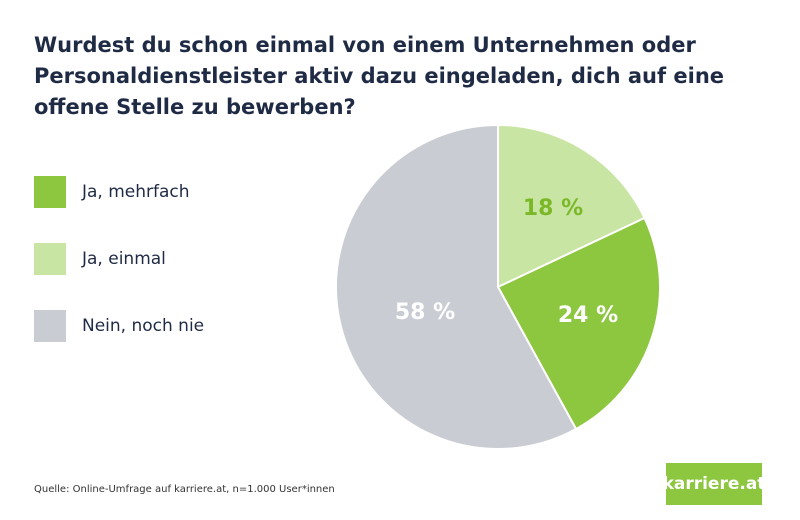 The width and height of the screenshot is (800, 520). I want to click on data-label: 18 %, so click(553, 208).